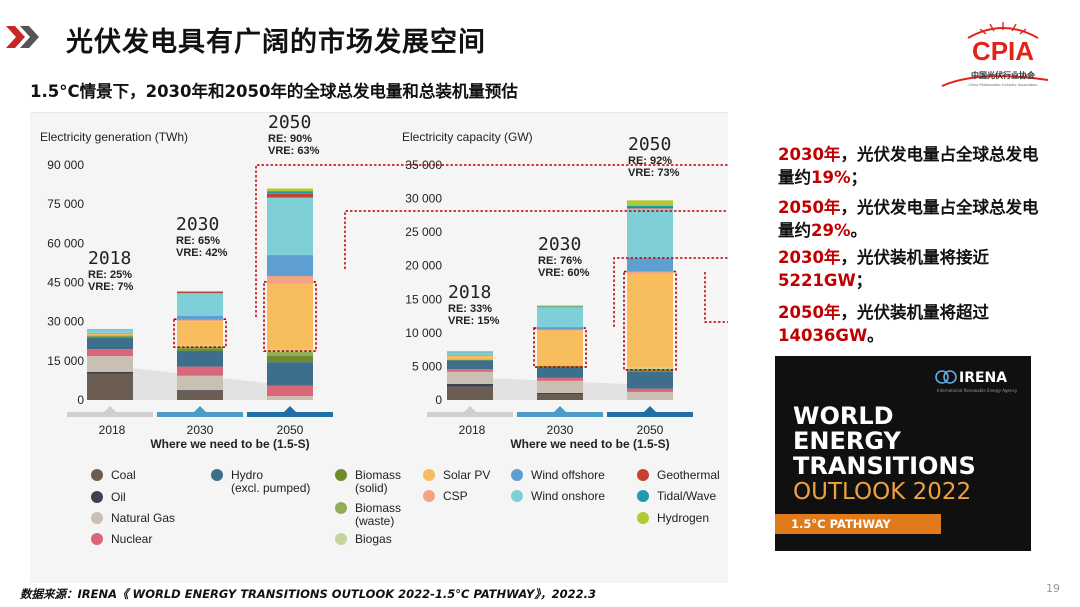 The width and height of the screenshot is (1080, 607). I want to click on y-tick-label: 45 000, so click(65, 283).